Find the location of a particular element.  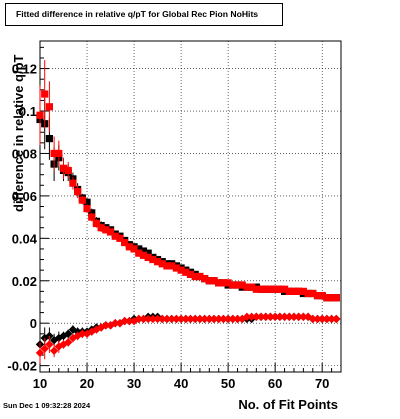

y-tick-label: 0.1 is located at coordinates (28, 111).